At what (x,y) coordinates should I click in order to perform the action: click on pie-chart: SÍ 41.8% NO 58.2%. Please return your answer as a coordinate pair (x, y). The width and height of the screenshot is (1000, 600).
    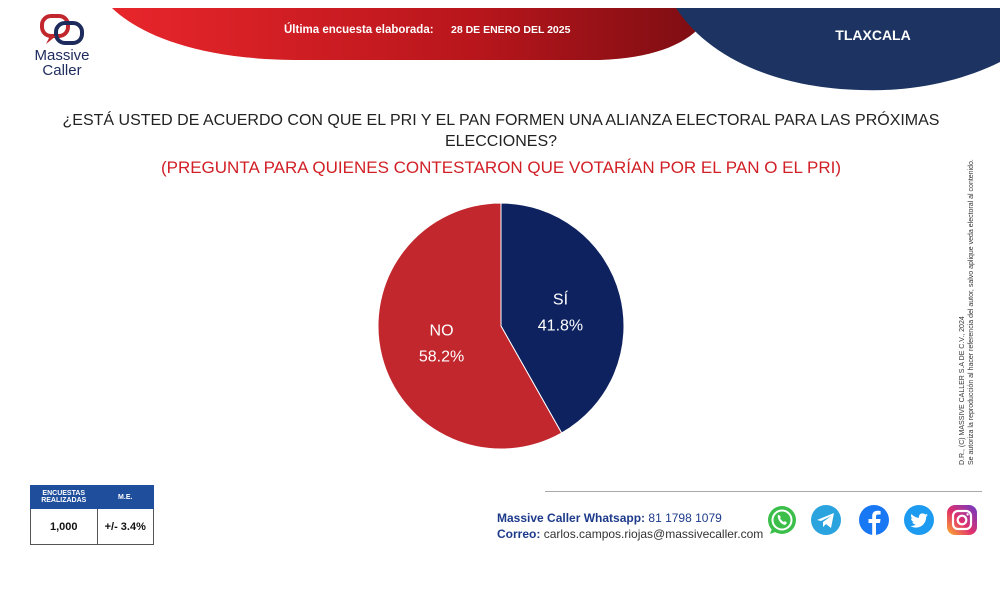
    Looking at the image, I should click on (501, 326).